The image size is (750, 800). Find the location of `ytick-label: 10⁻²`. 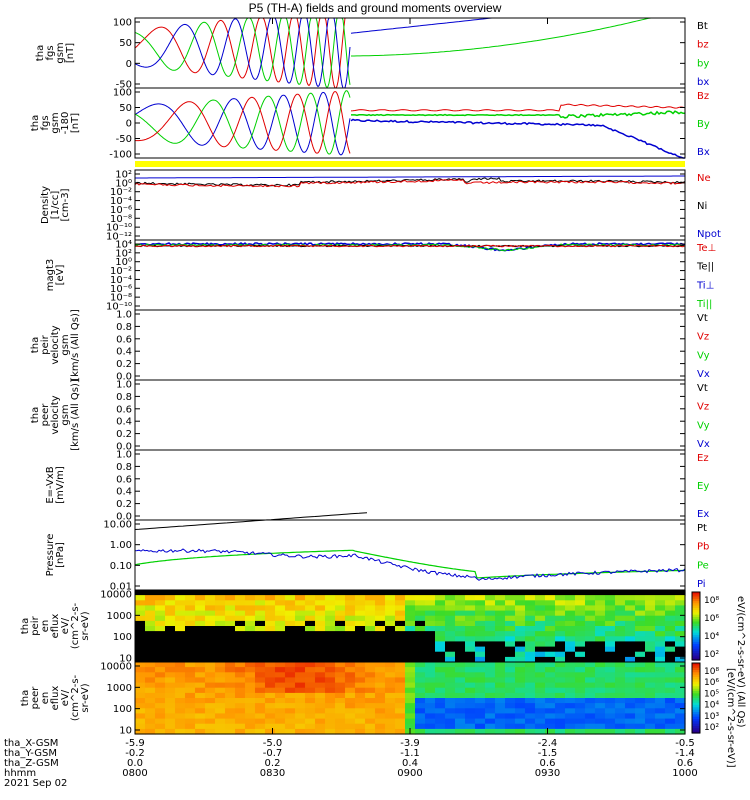

ytick-label: 10⁻² is located at coordinates (121, 192).